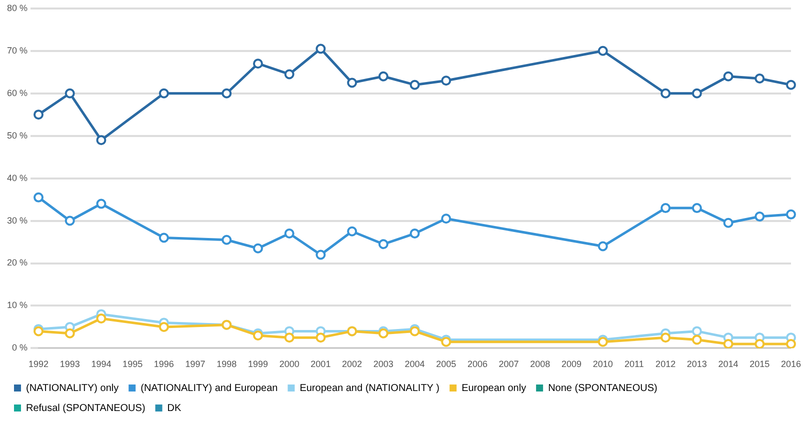 The image size is (804, 427). What do you see at coordinates (603, 388) in the screenshot?
I see `legend-label: None (SPONTANEOUS)` at bounding box center [603, 388].